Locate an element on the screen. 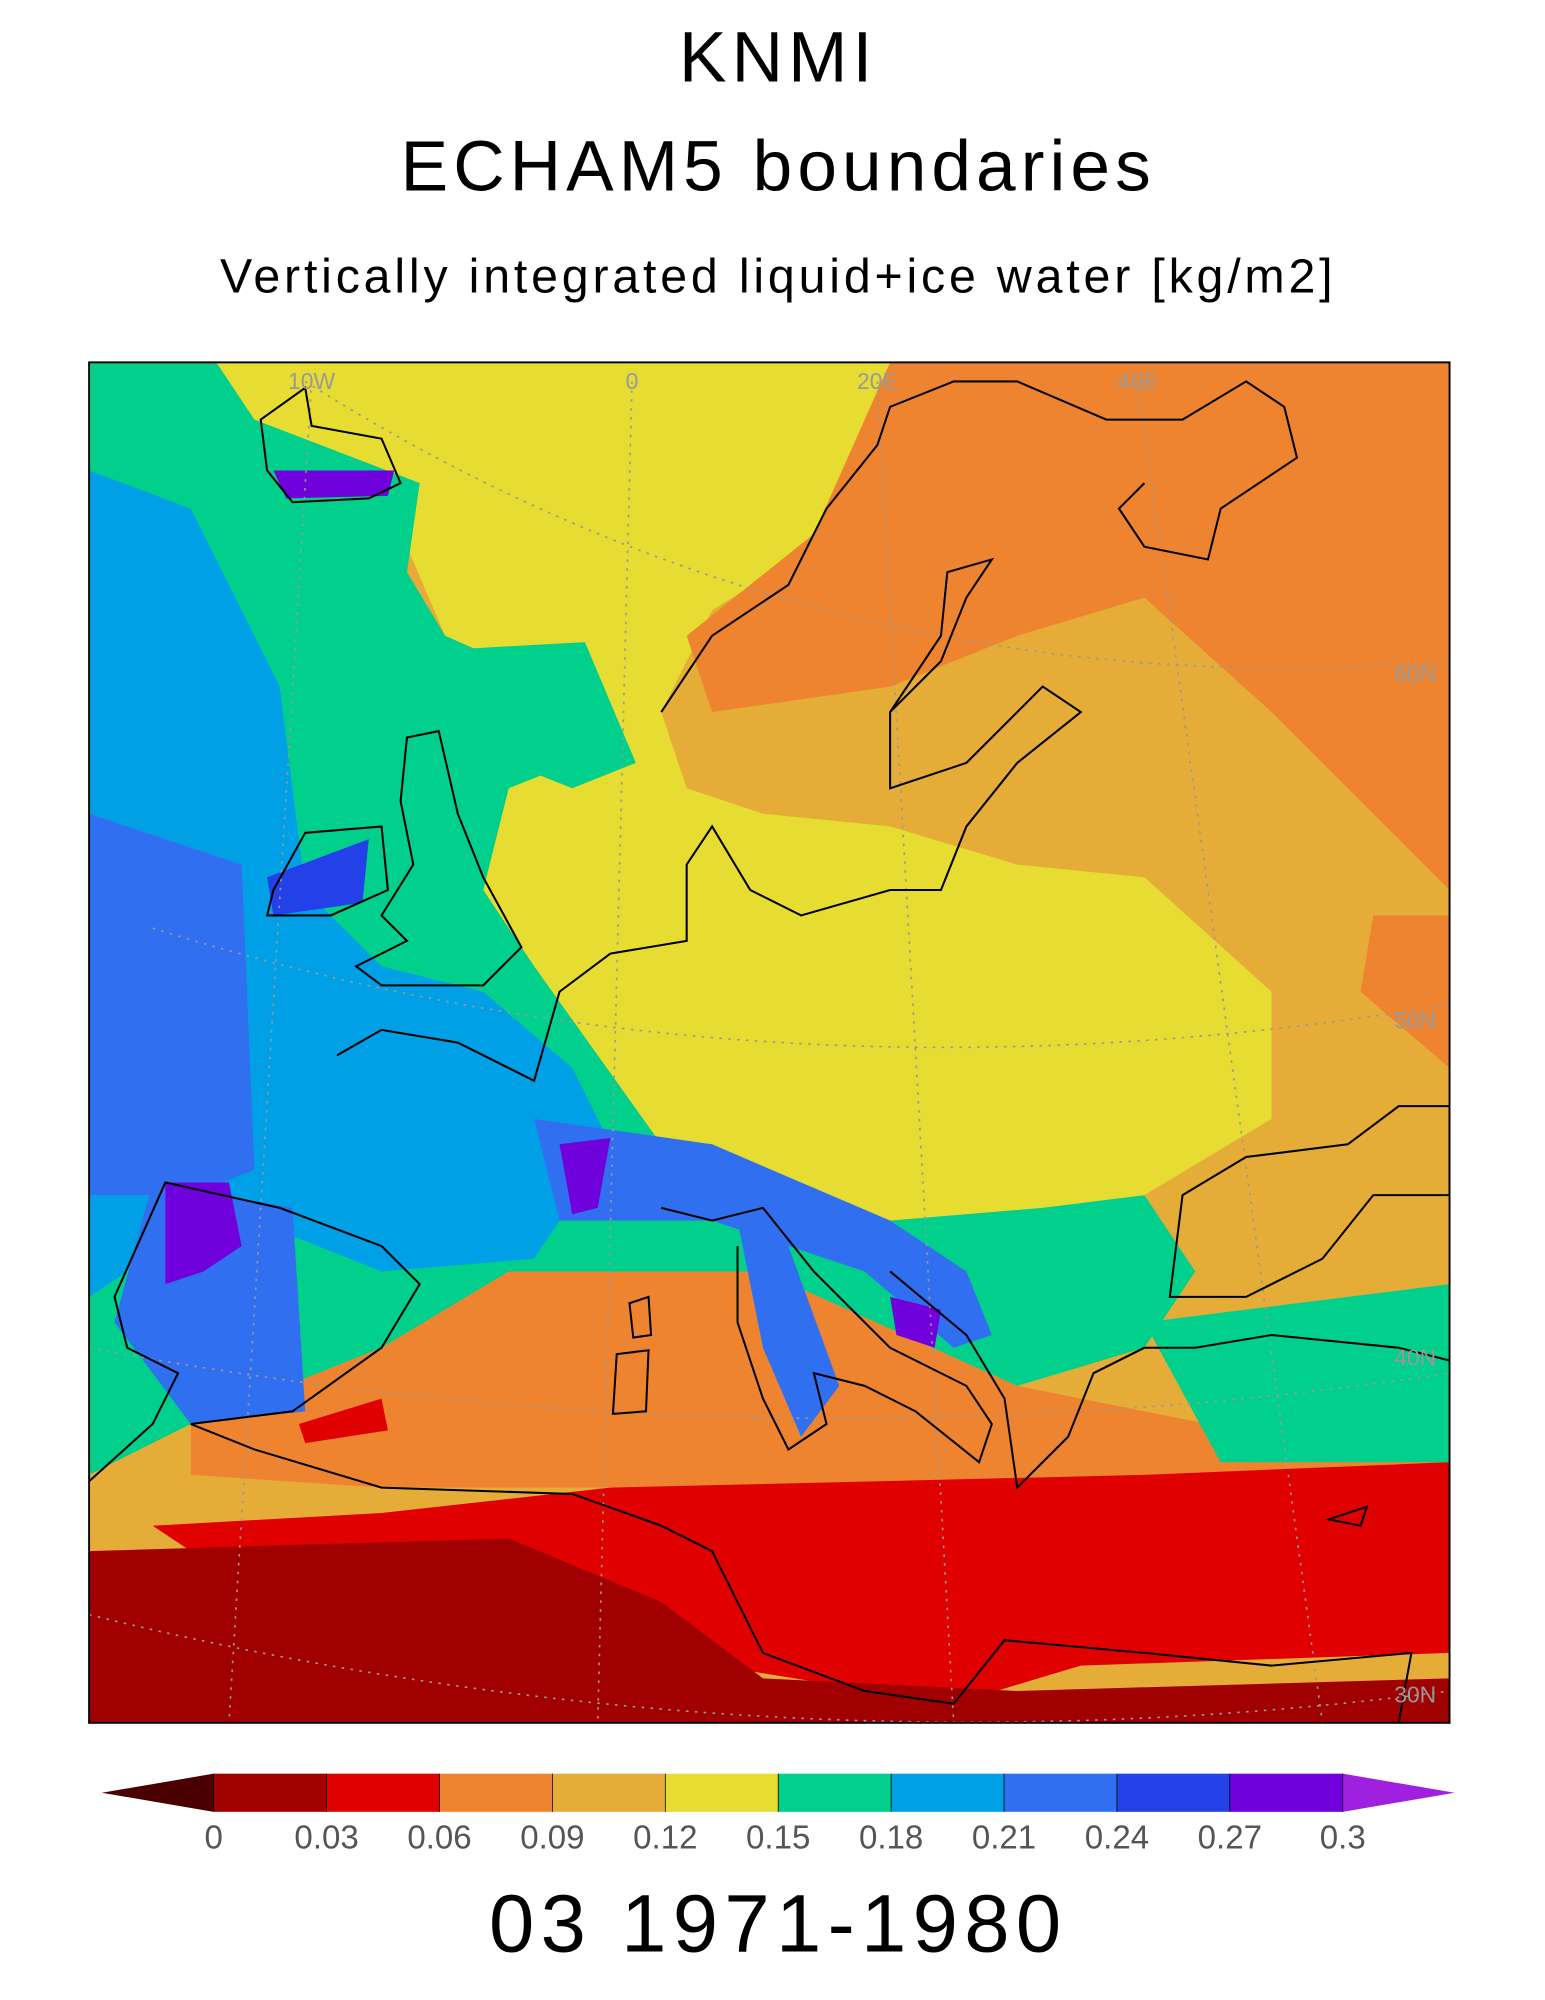 The height and width of the screenshot is (2000, 1545). lon-label: 10W is located at coordinates (311, 381).